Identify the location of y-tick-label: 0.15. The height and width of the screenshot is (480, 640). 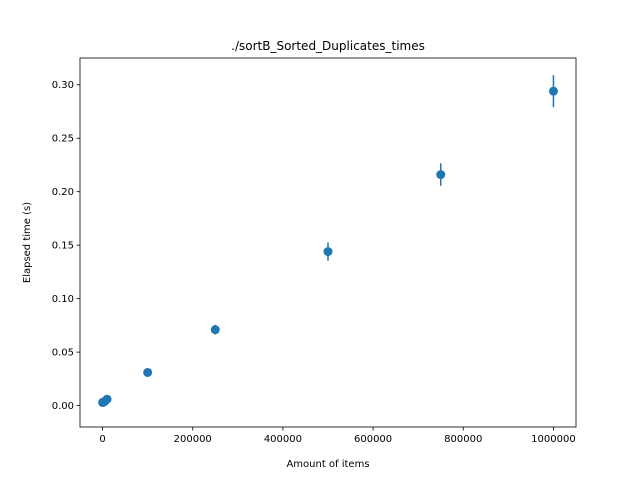
(63, 246).